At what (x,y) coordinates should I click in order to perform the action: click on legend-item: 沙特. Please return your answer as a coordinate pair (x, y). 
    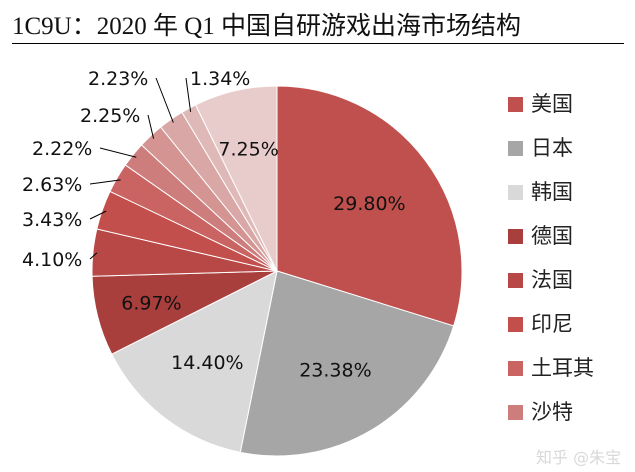
    Looking at the image, I should click on (551, 412).